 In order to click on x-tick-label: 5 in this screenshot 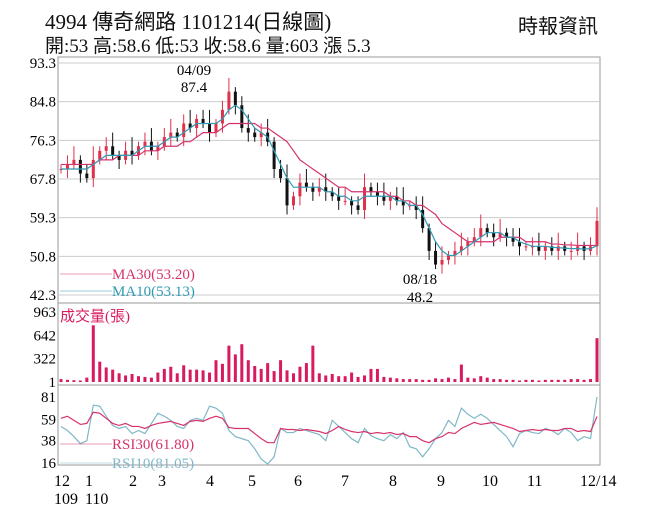, I will do `click(252, 481)`.